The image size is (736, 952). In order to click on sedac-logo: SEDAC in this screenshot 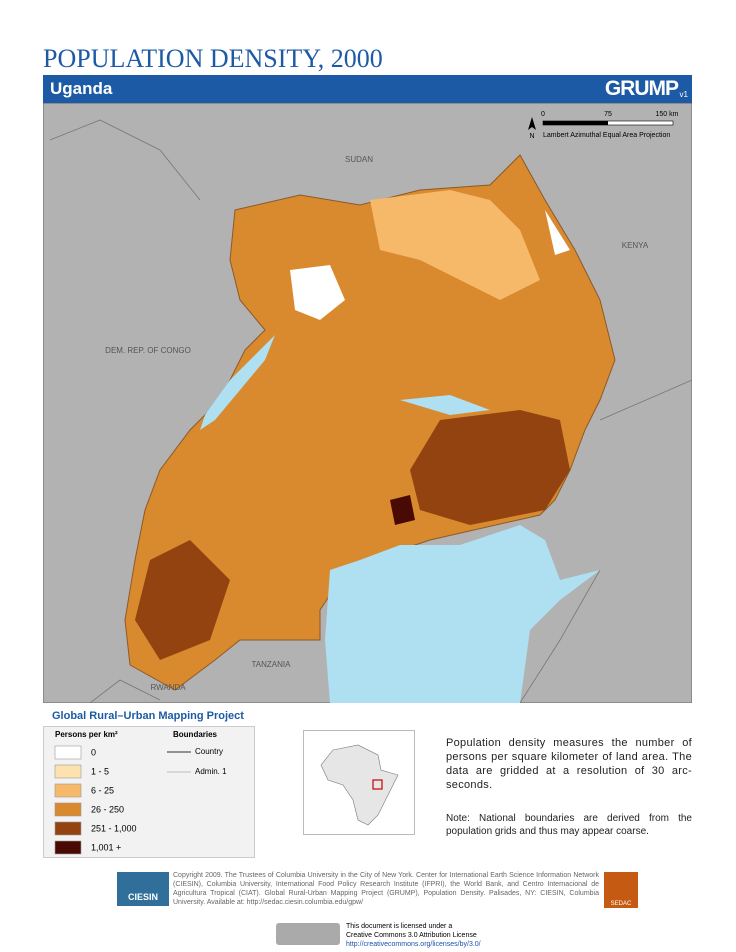, I will do `click(621, 890)`.